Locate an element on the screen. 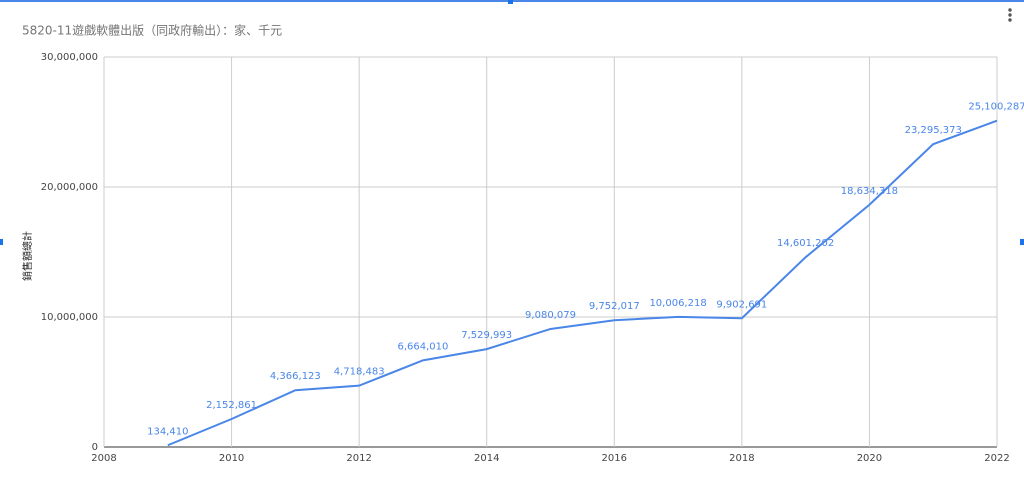  x-tick-label: 2008 is located at coordinates (103, 458).